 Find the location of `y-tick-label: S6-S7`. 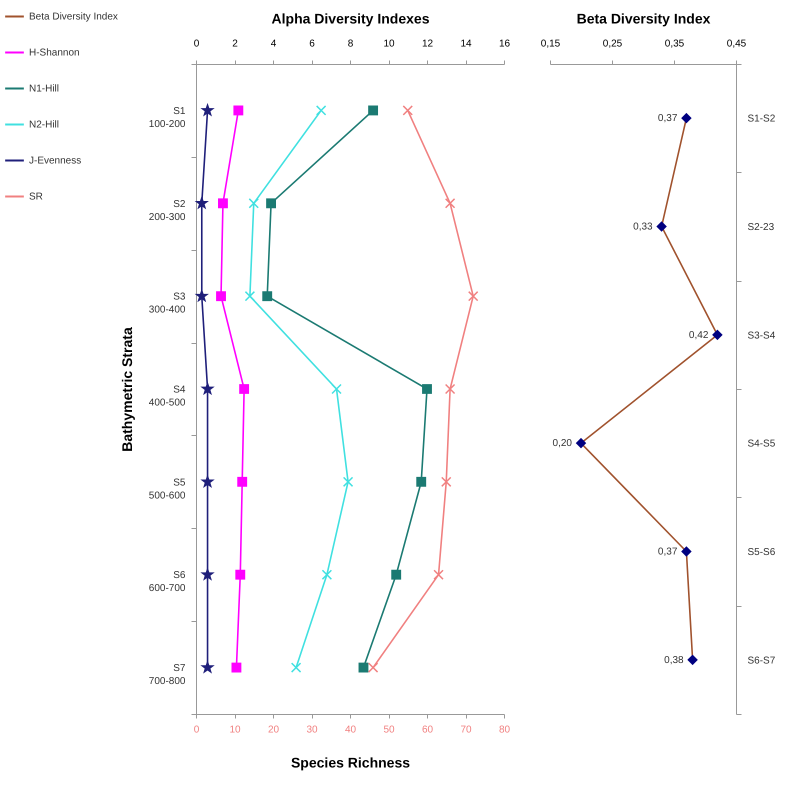

y-tick-label: S6-S7 is located at coordinates (762, 660).